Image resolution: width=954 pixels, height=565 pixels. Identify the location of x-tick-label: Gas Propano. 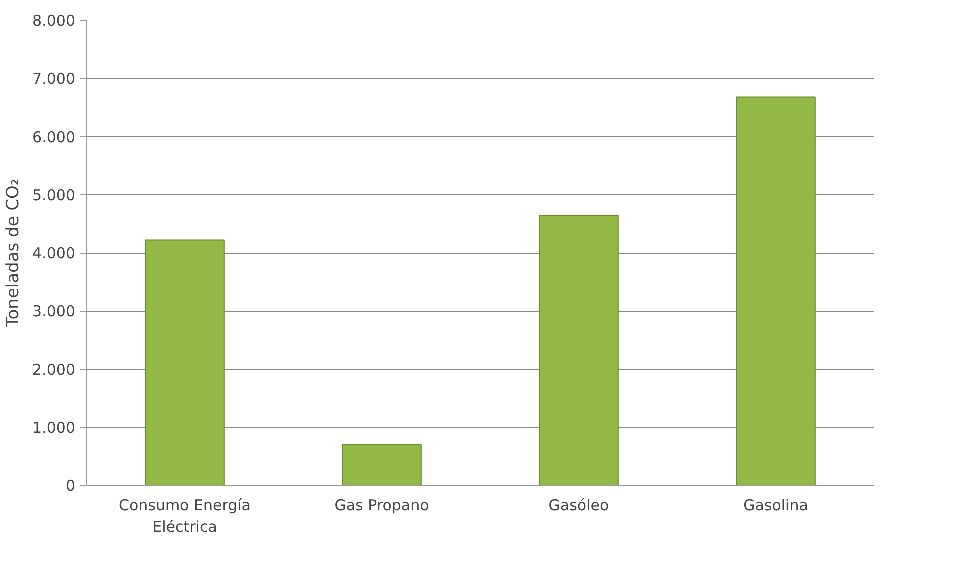
(382, 505).